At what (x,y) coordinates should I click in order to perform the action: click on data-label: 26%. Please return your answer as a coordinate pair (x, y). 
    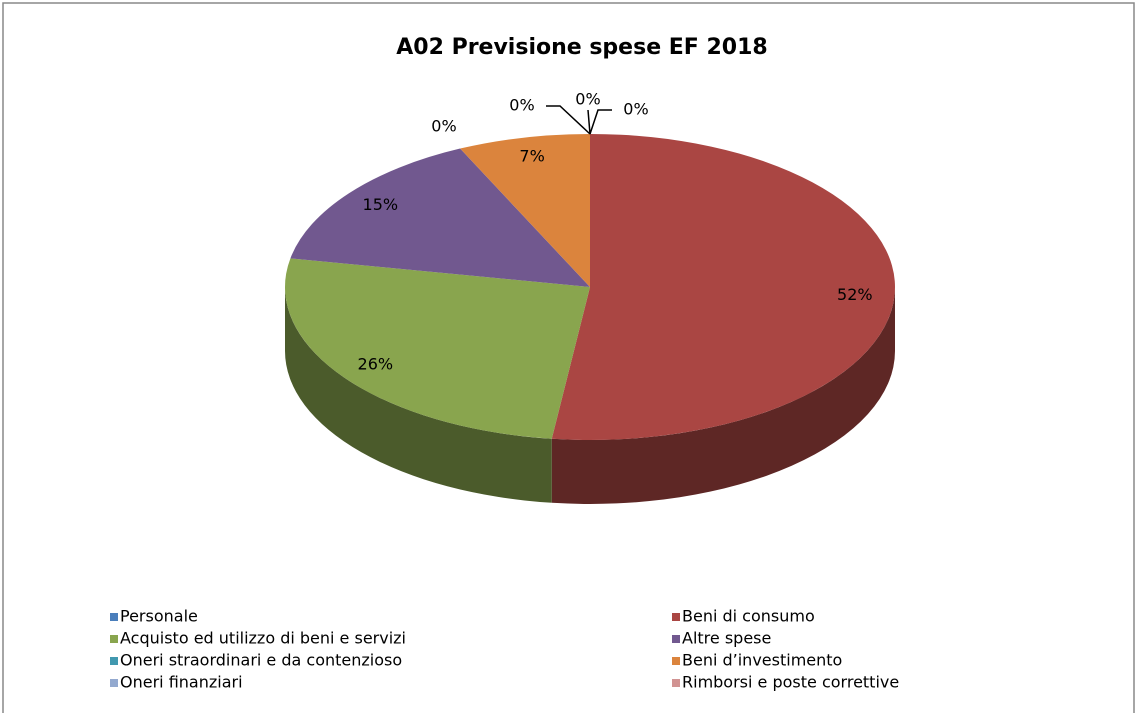
    Looking at the image, I should click on (376, 364).